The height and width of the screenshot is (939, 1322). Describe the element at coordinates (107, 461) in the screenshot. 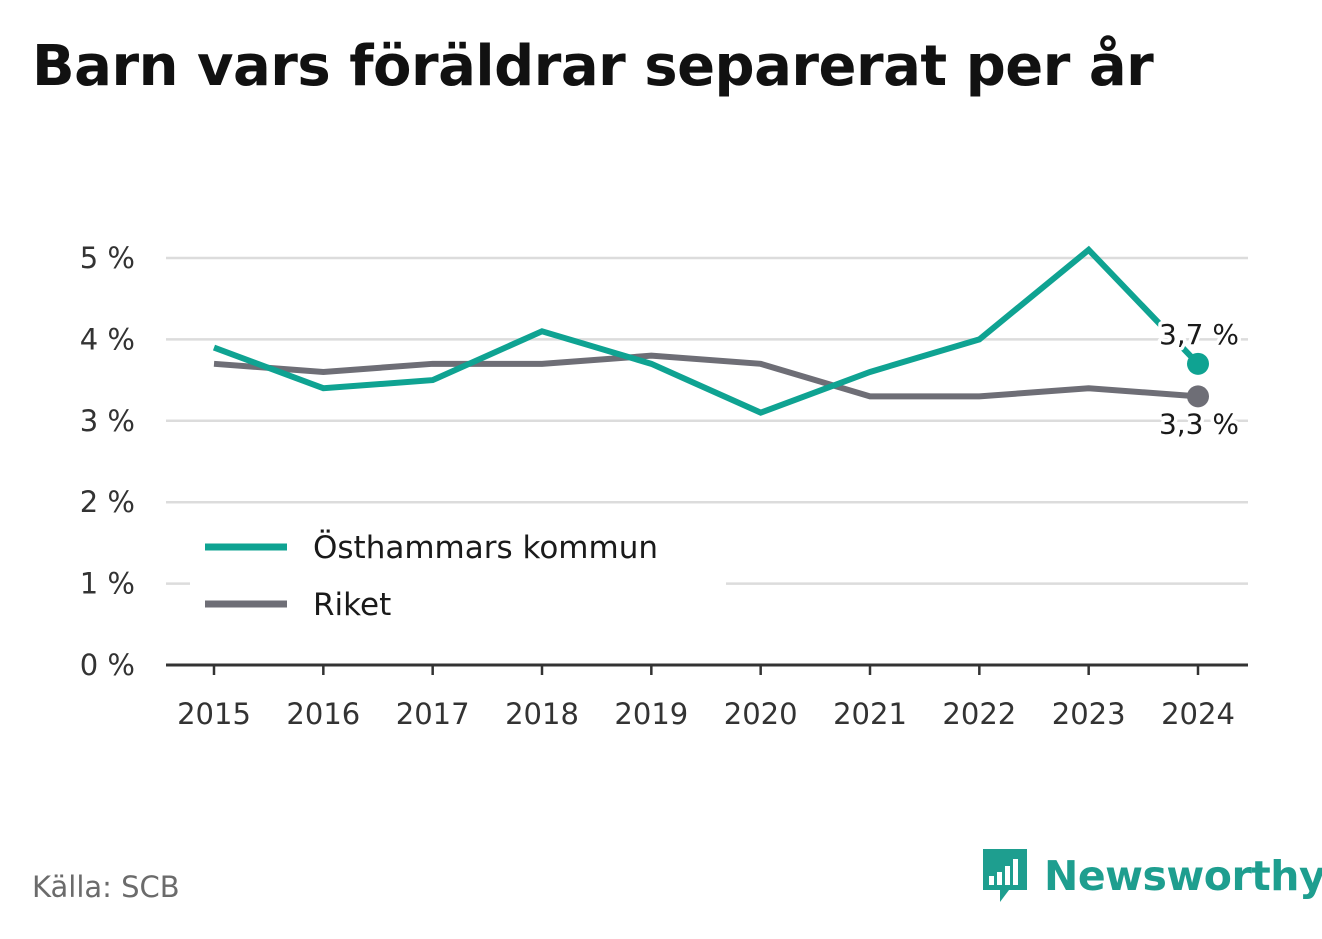

I see `y-axis-tick-labels: 0 % 1 % 2 % 3 % 4 % 5 %` at that location.